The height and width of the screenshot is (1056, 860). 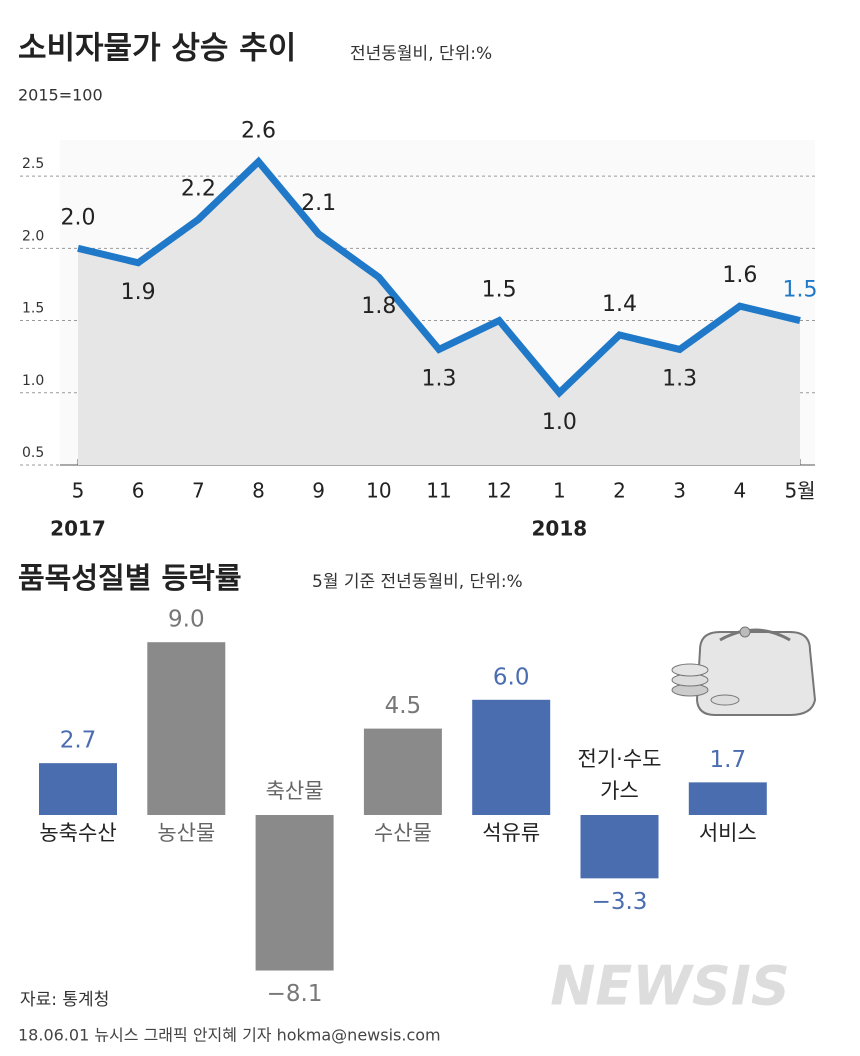 What do you see at coordinates (318, 491) in the screenshot?
I see `x-tick-label: 9` at bounding box center [318, 491].